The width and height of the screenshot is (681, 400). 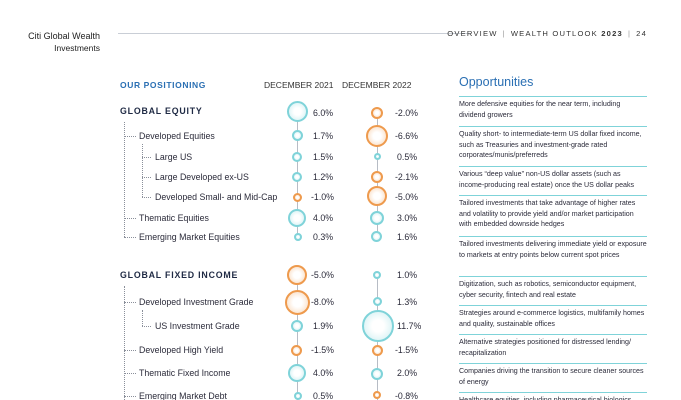 I want to click on value-2022-global-fixed-income: 1.0%, so click(x=407, y=275).